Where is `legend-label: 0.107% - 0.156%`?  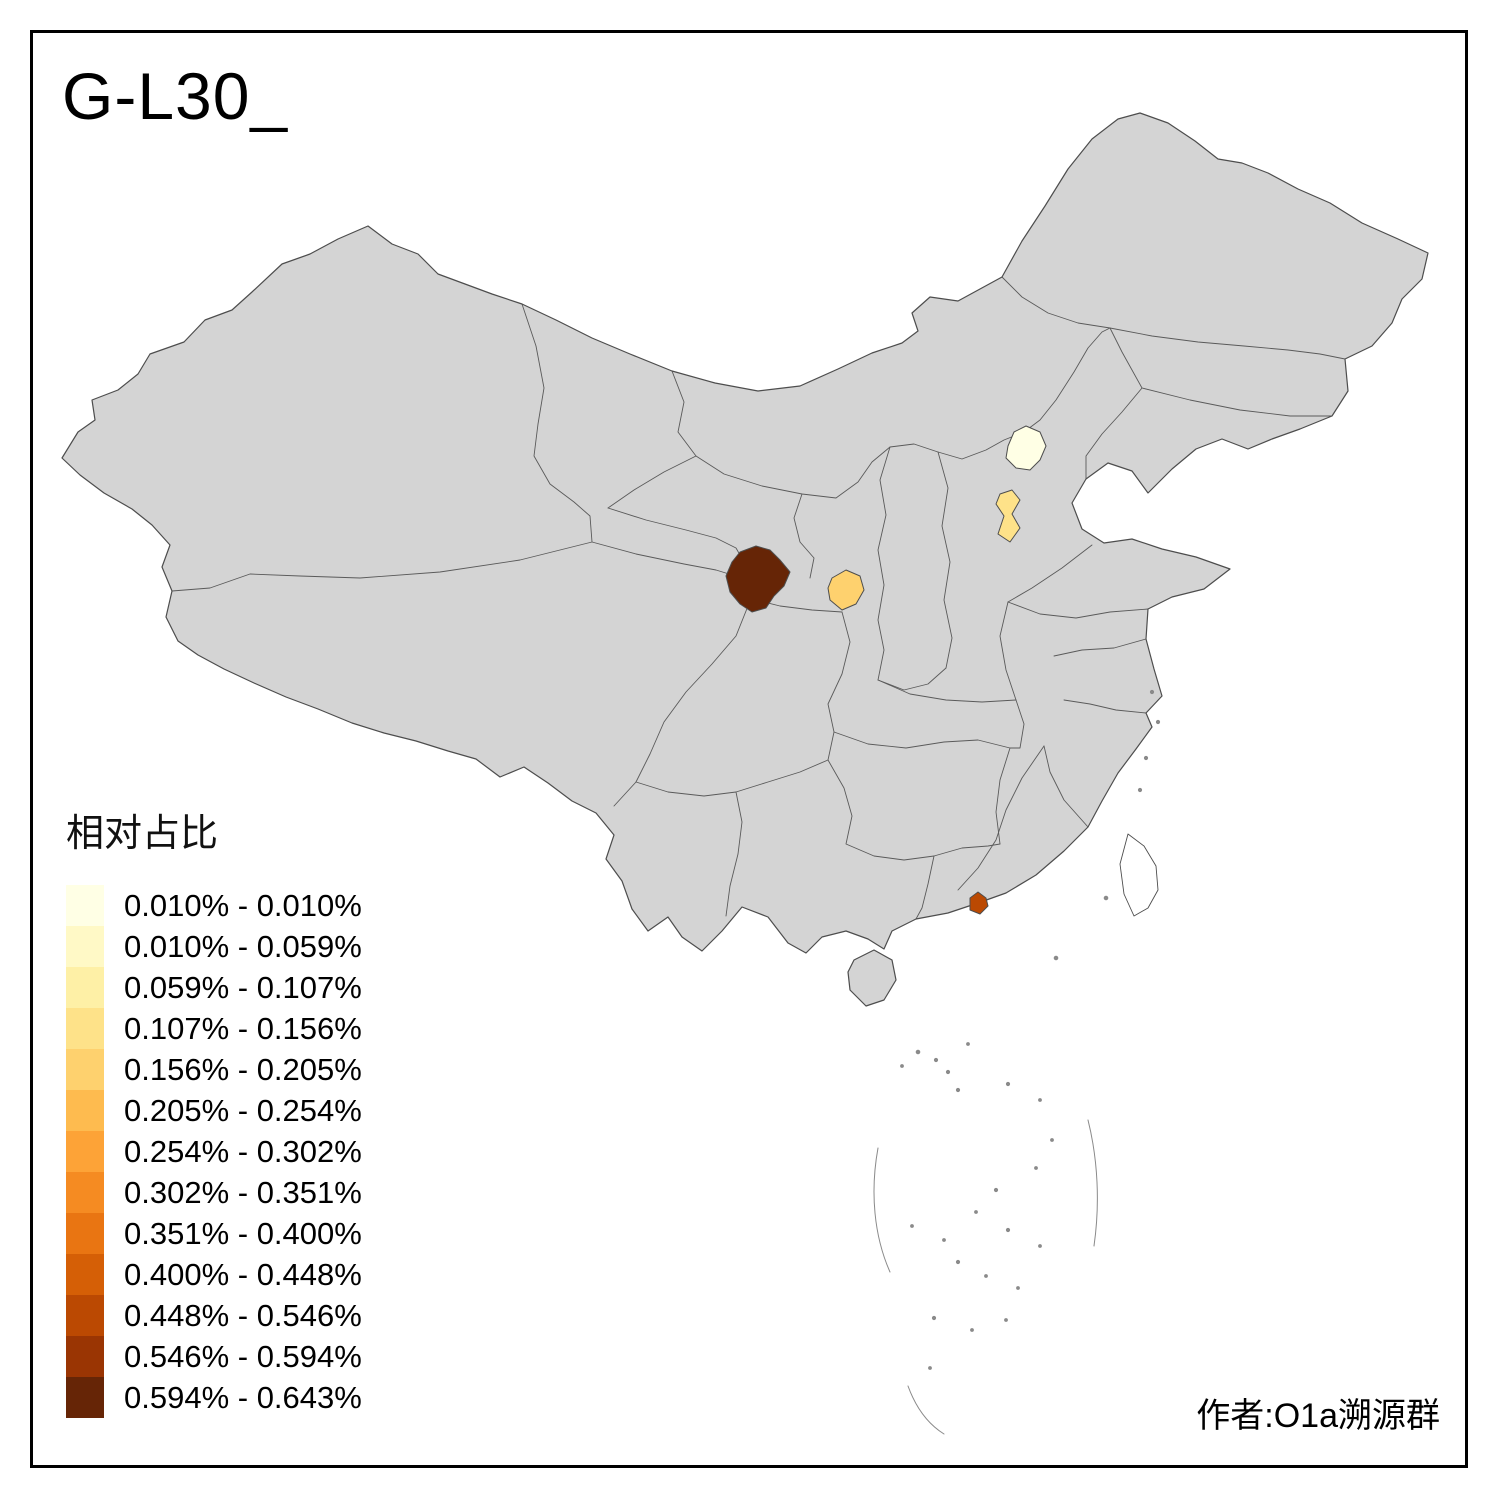 legend-label: 0.107% - 0.156% is located at coordinates (243, 1028).